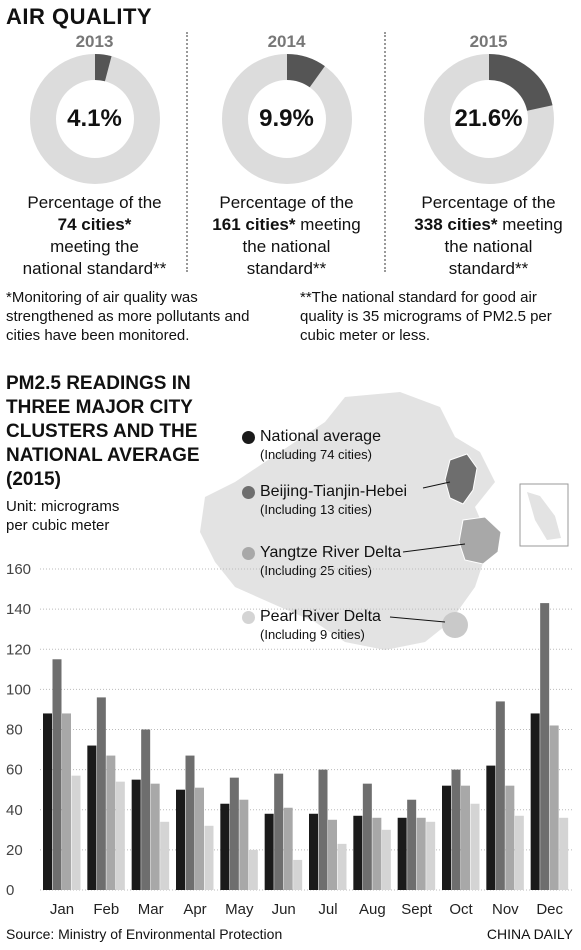 The image size is (581, 950). I want to click on donut-percent: 9.9%, so click(286, 118).